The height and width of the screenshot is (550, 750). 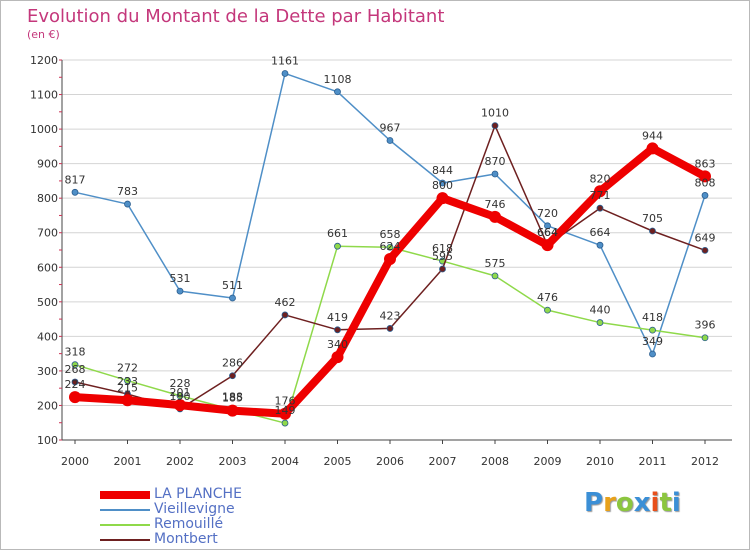 What do you see at coordinates (624, 503) in the screenshot?
I see `logo-letter: o` at bounding box center [624, 503].